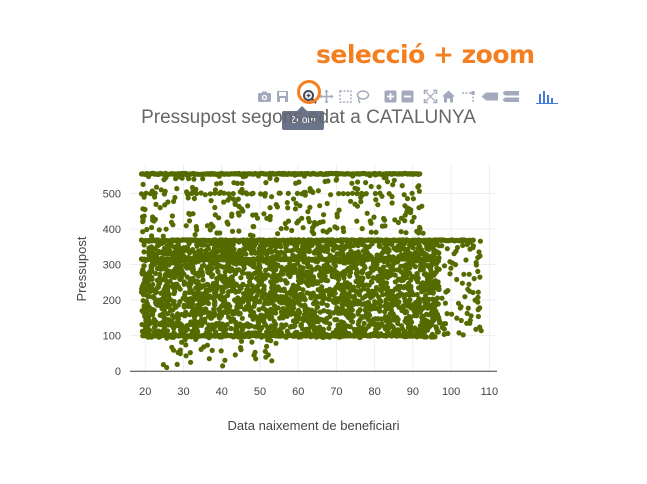 This screenshot has height=484, width=647. Describe the element at coordinates (345, 96) in the screenshot. I see `box-select-icon` at that location.